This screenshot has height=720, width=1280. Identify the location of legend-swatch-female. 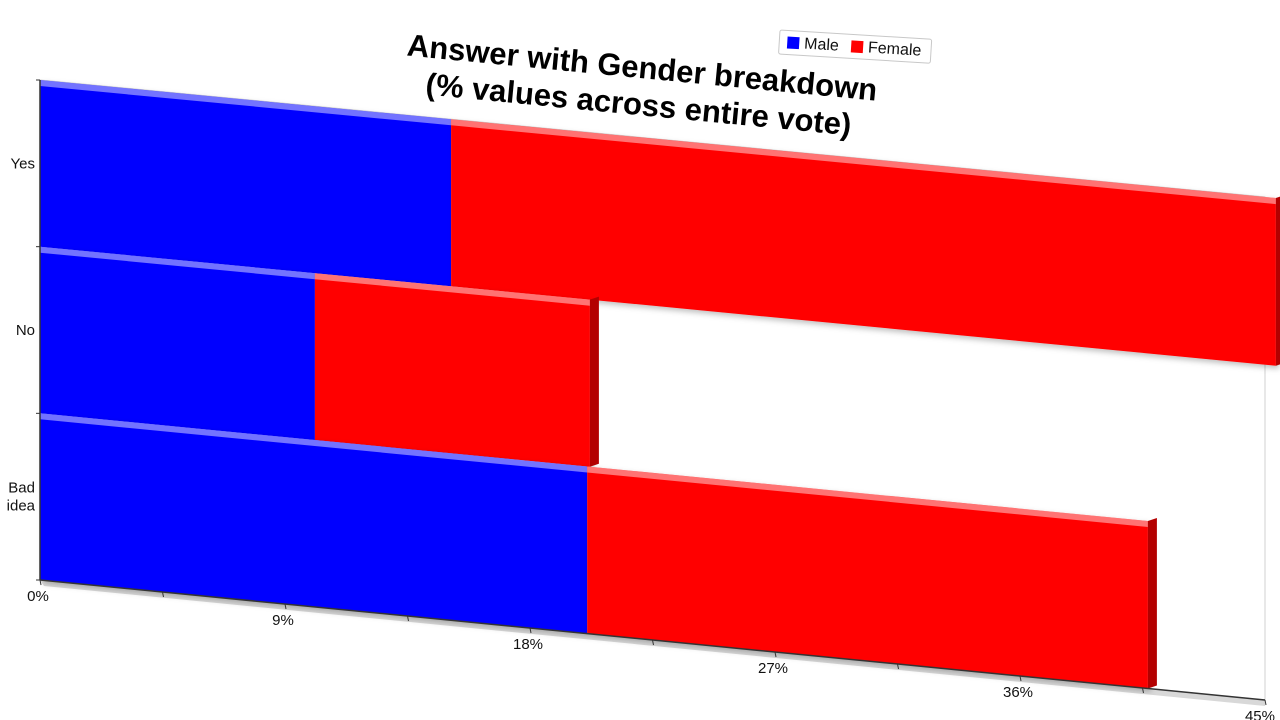
(857, 47).